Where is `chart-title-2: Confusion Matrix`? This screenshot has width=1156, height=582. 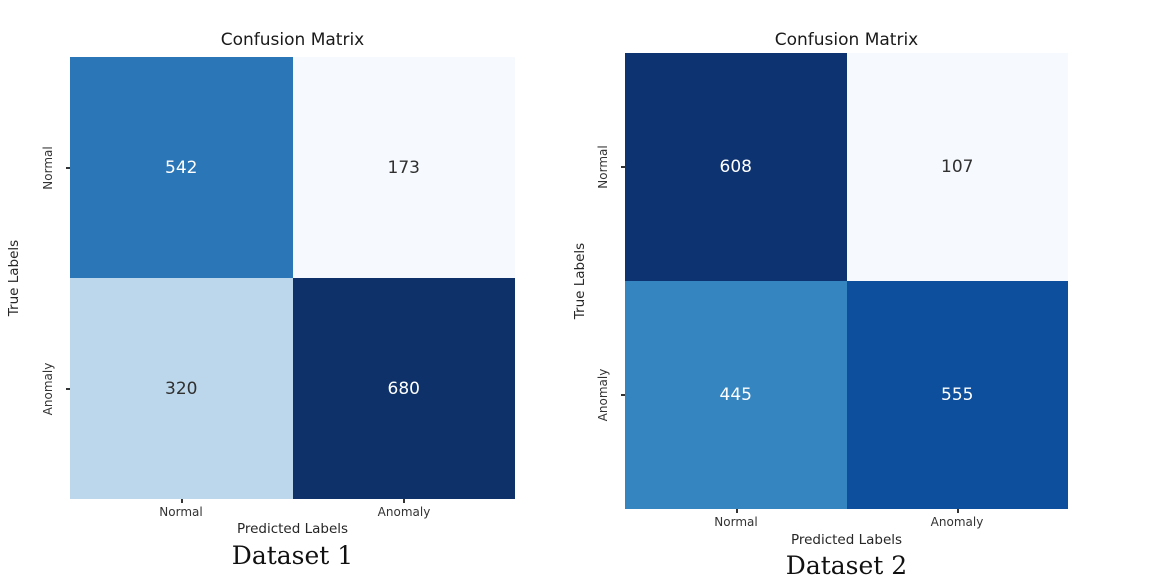
chart-title-2: Confusion Matrix is located at coordinates (846, 40).